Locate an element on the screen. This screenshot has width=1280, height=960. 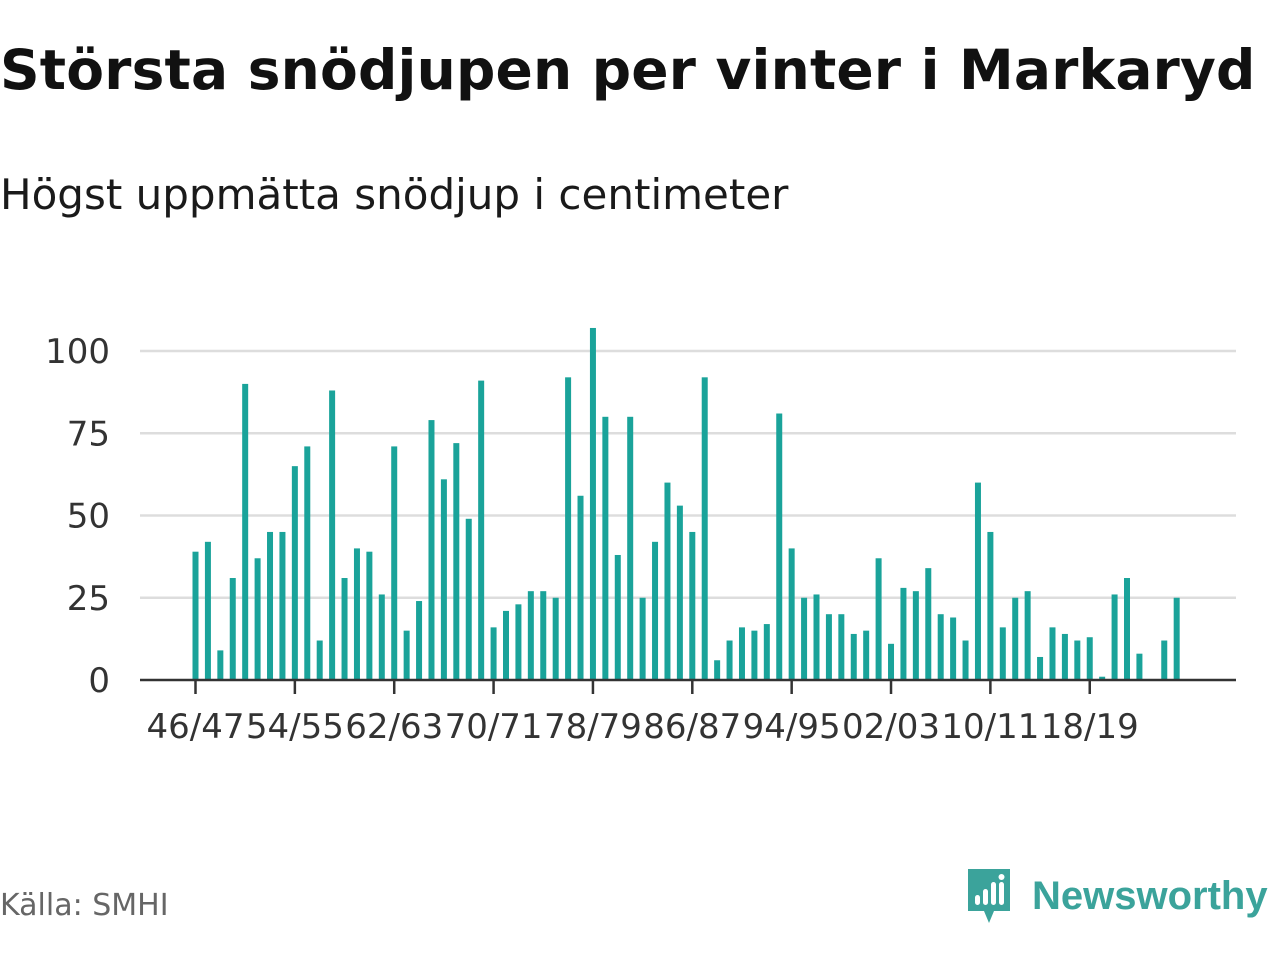
bar-00/01 is located at coordinates (866, 655).